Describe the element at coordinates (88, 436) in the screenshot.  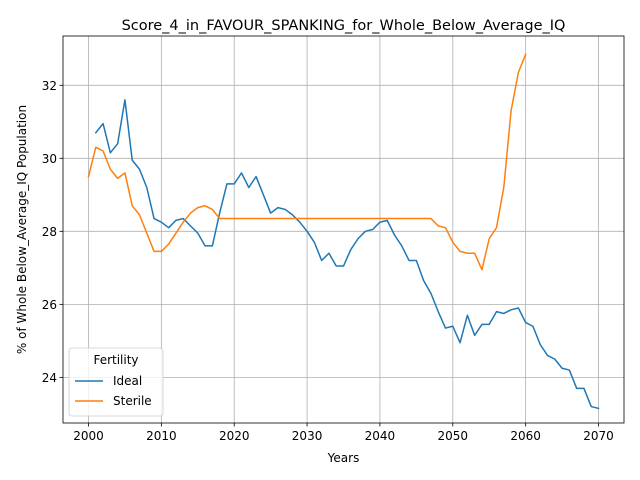
I see `x-tick-label: 2000` at that location.